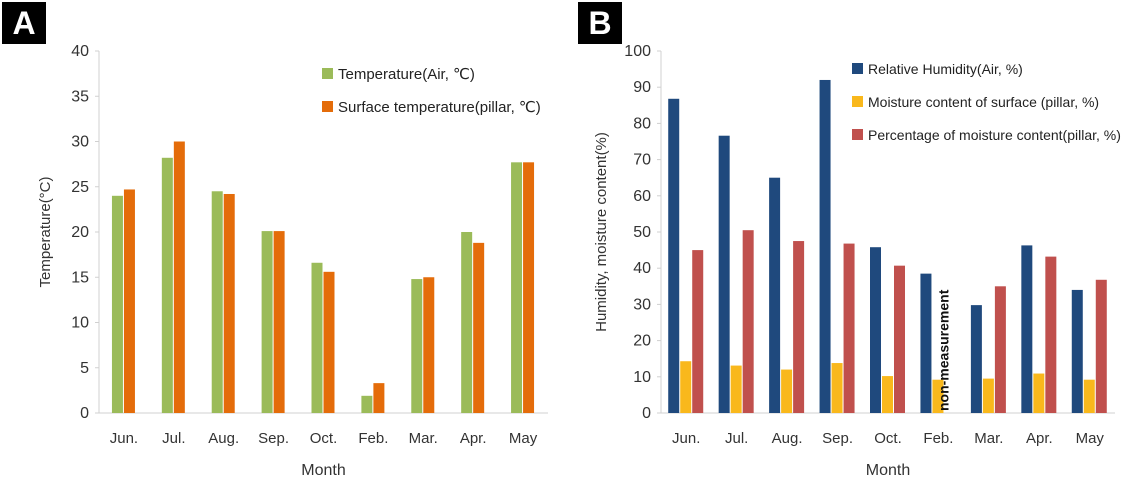 The height and width of the screenshot is (485, 1140). What do you see at coordinates (642, 196) in the screenshot?
I see `y-tick-label: 60` at bounding box center [642, 196].